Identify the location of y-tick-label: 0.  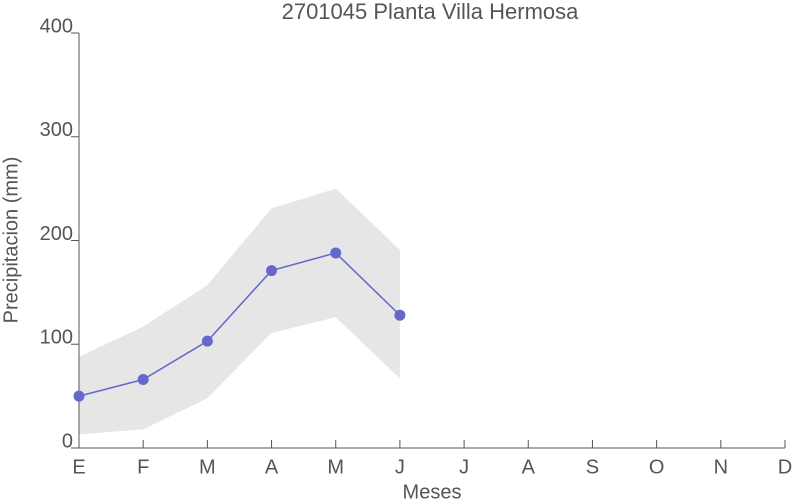
(67, 441).